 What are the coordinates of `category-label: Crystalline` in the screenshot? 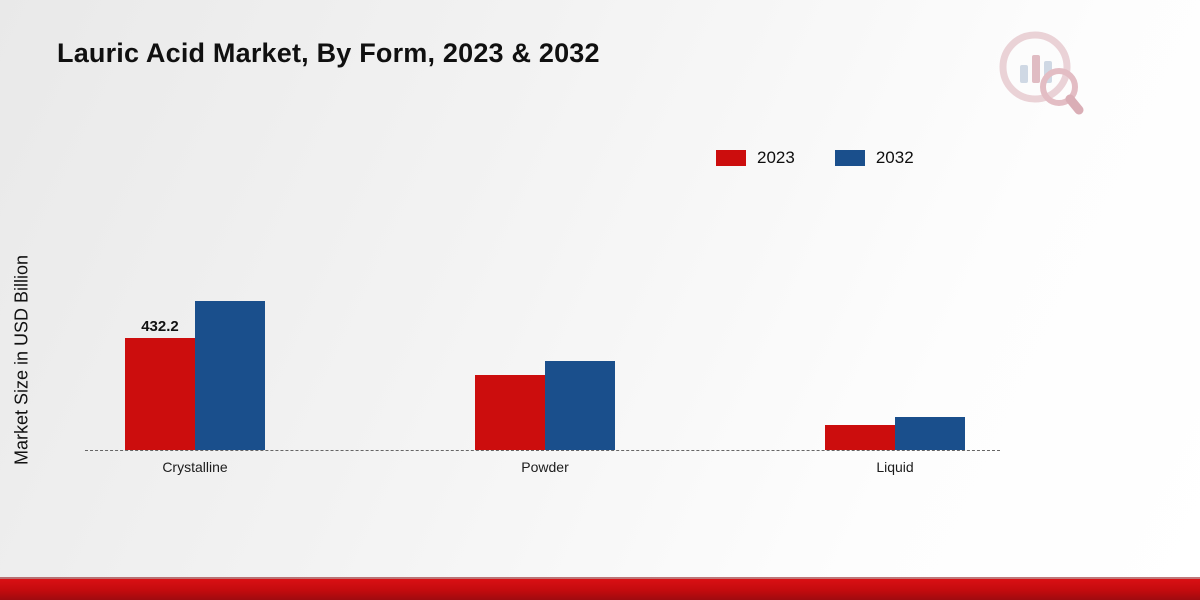 It's located at (195, 467).